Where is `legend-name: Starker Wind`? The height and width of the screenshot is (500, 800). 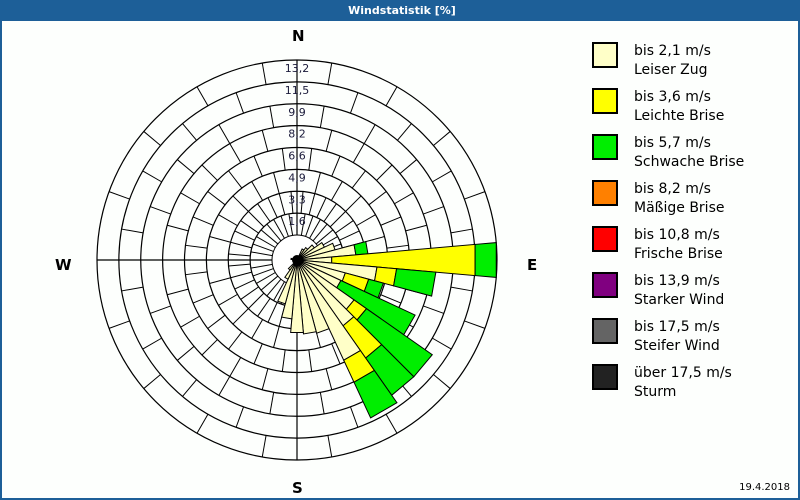
legend-name: Starker Wind is located at coordinates (679, 300).